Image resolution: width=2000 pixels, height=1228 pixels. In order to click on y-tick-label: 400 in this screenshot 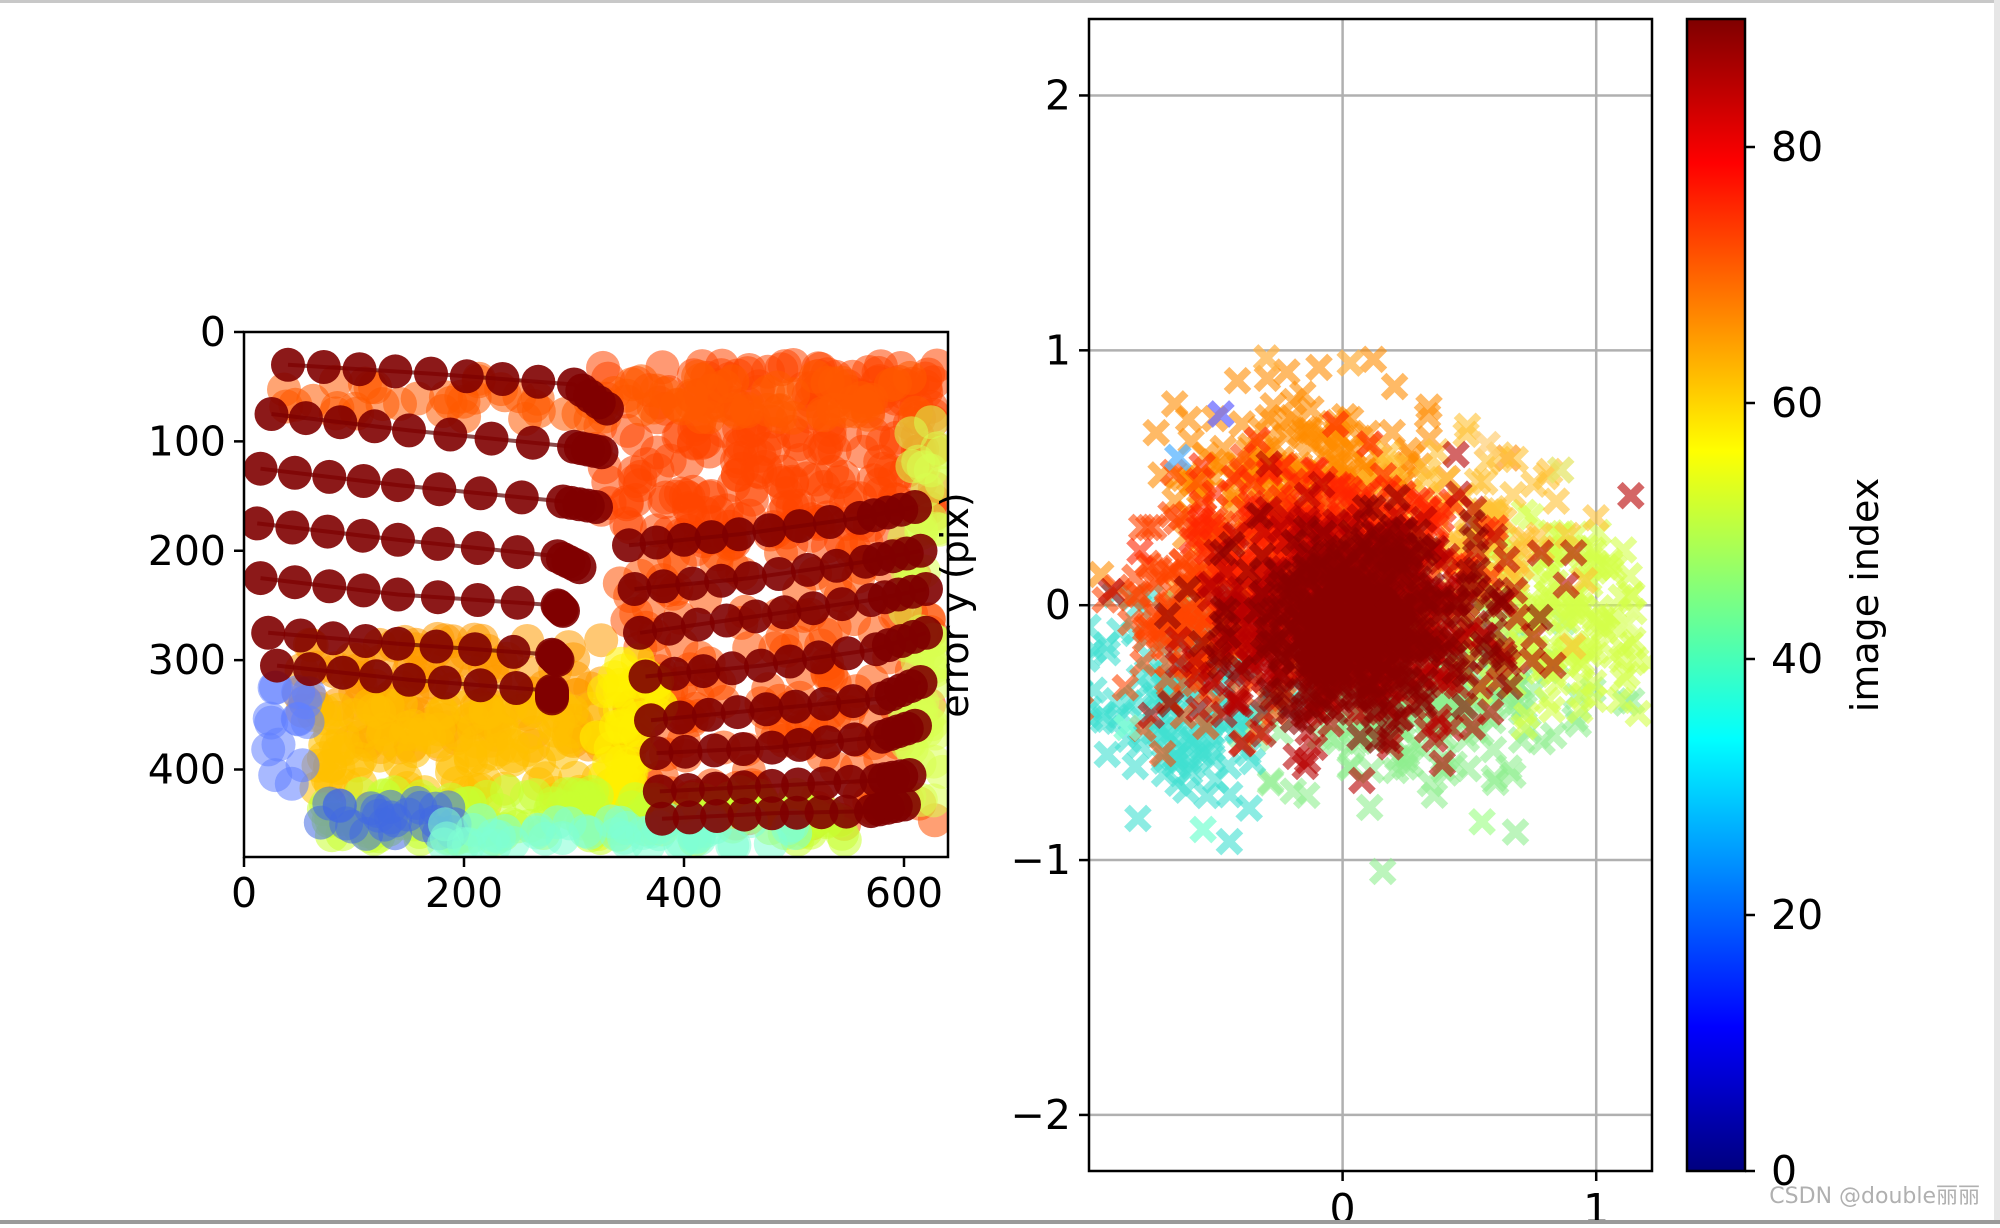, I will do `click(187, 770)`.